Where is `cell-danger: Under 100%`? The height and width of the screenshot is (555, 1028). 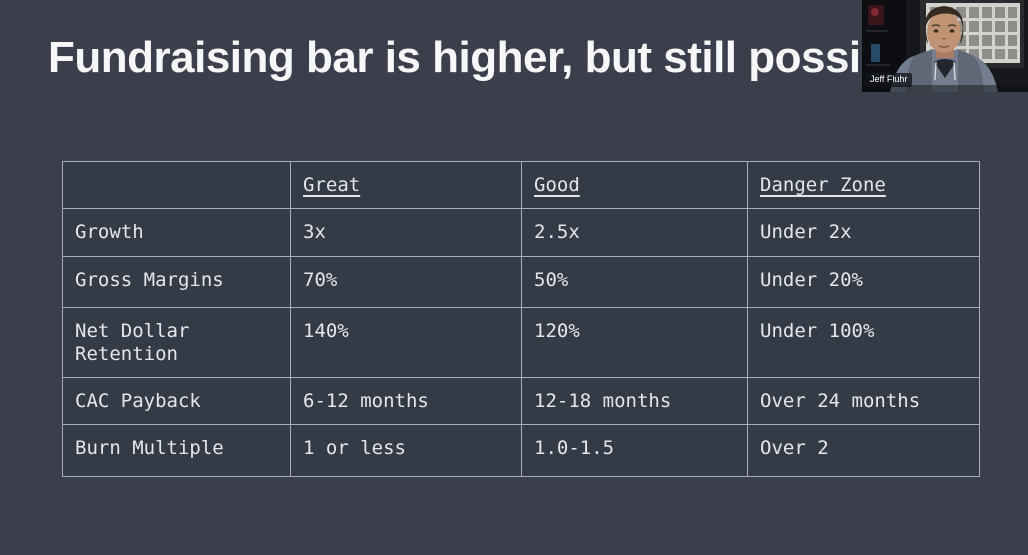
cell-danger: Under 100% is located at coordinates (863, 342).